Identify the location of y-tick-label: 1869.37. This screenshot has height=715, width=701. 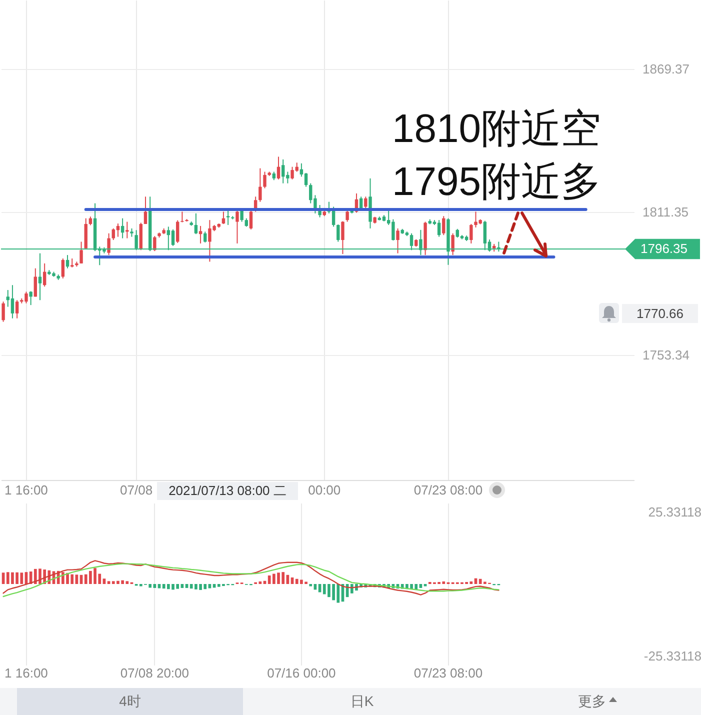
(666, 69).